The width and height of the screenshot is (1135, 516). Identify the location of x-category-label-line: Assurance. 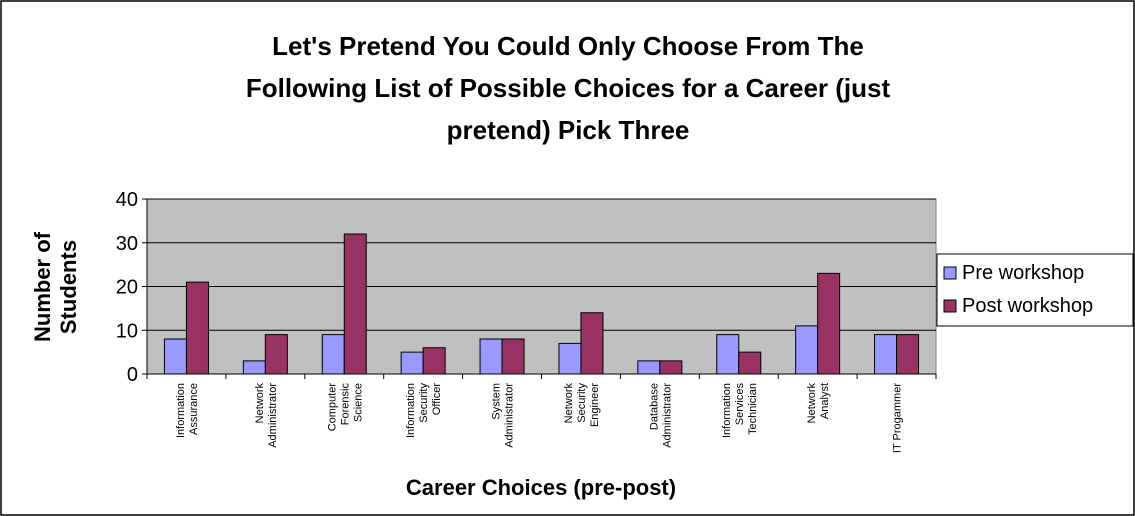
(194, 409).